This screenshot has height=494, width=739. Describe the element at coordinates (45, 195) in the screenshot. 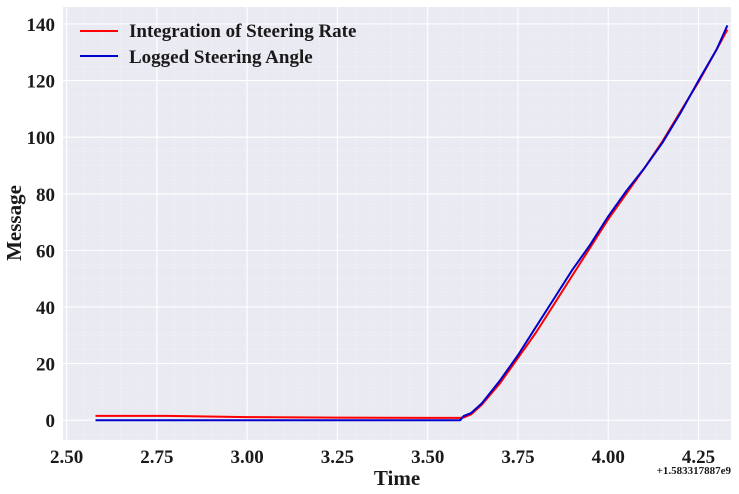

I see `y-tick-label: 80` at that location.